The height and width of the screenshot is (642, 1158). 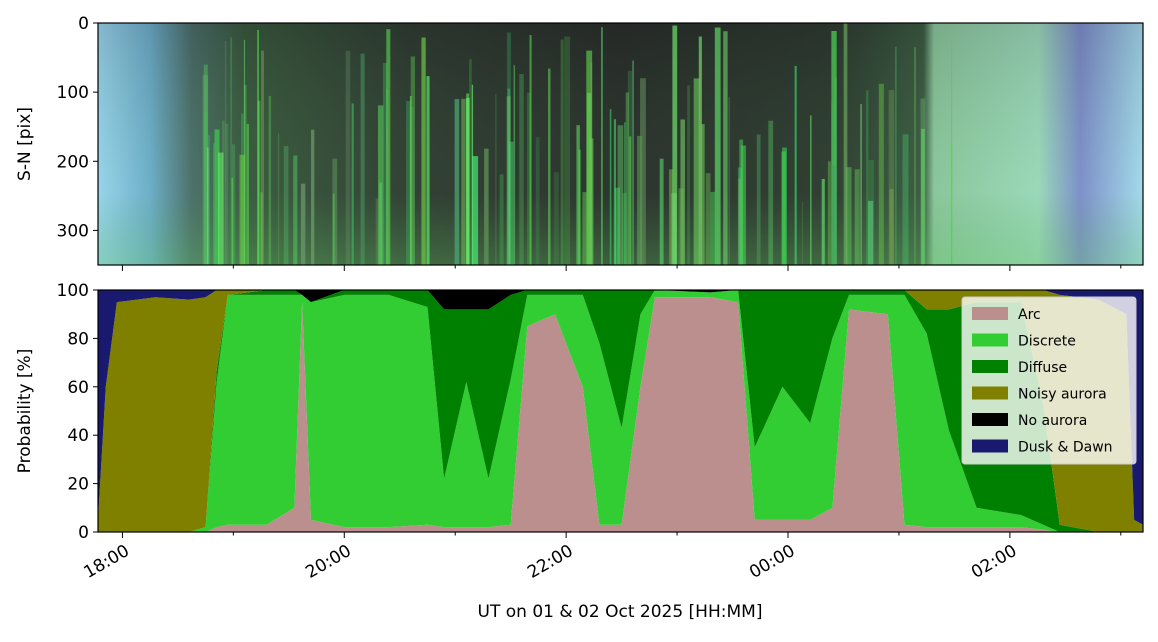 What do you see at coordinates (73, 162) in the screenshot?
I see `y-tick-label: 200` at bounding box center [73, 162].